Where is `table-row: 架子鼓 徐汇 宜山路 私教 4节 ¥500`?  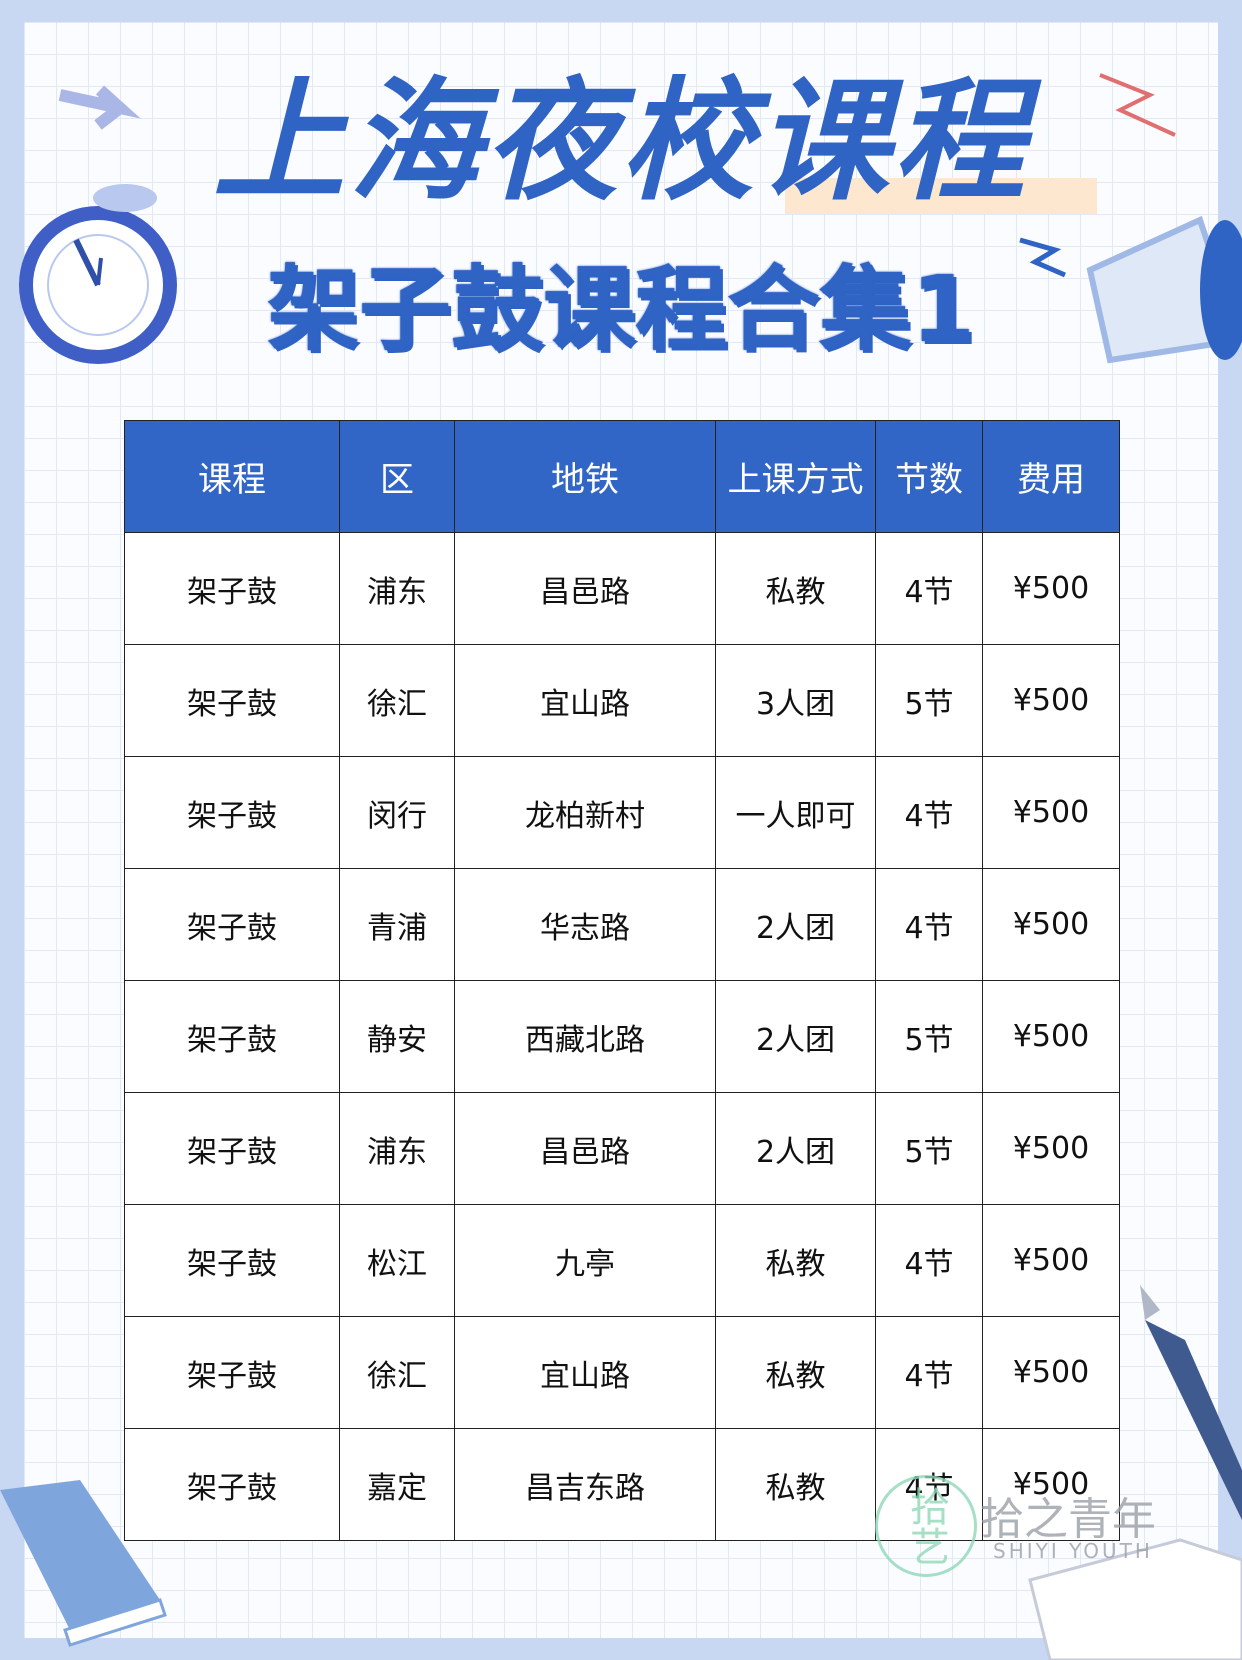 table-row: 架子鼓 徐汇 宜山路 私教 4节 ¥500 is located at coordinates (622, 1372).